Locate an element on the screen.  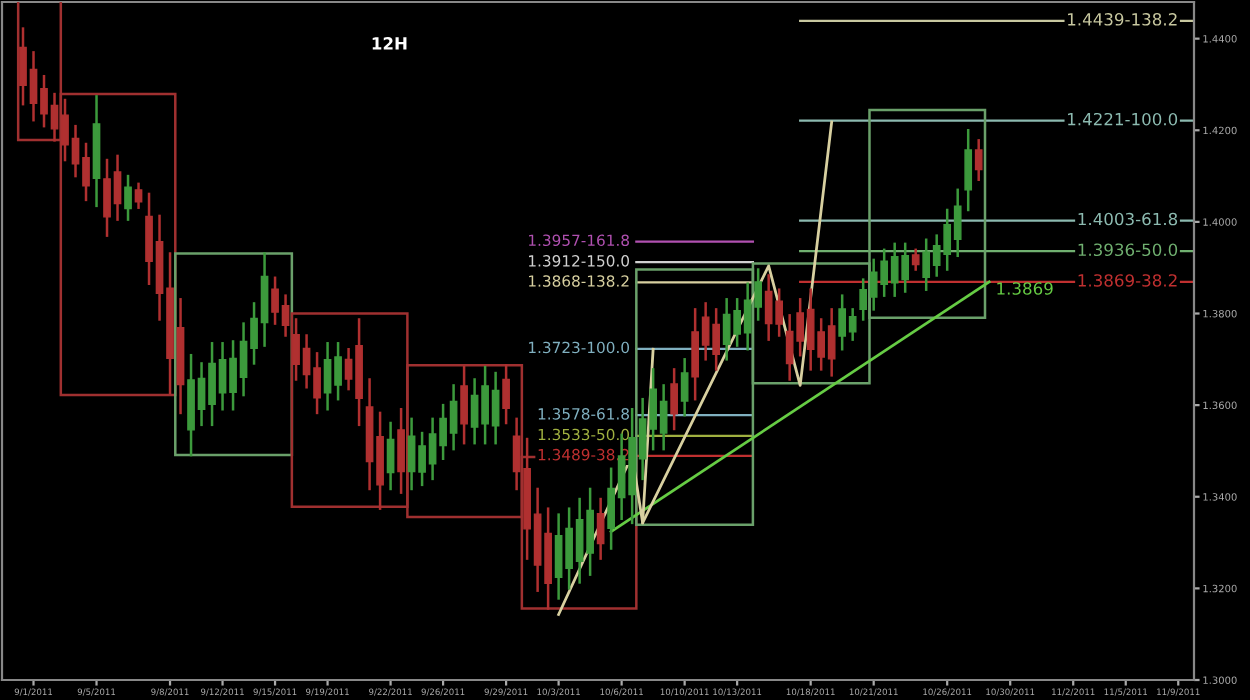
ref-line-label: 1.3869-38.2 is located at coordinates (1127, 280).